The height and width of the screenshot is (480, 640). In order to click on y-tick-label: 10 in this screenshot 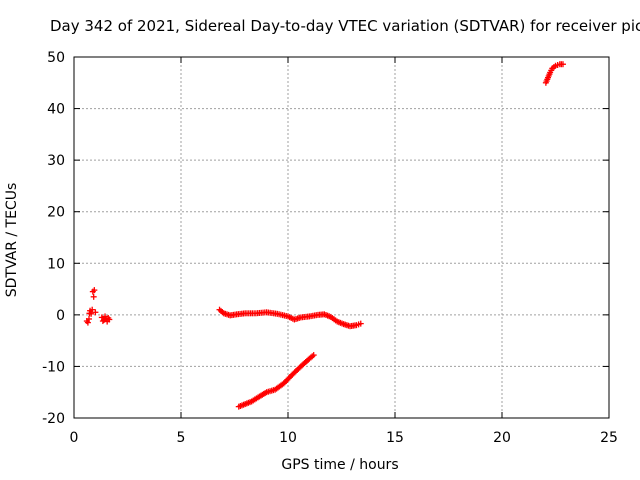, I will do `click(56, 264)`.